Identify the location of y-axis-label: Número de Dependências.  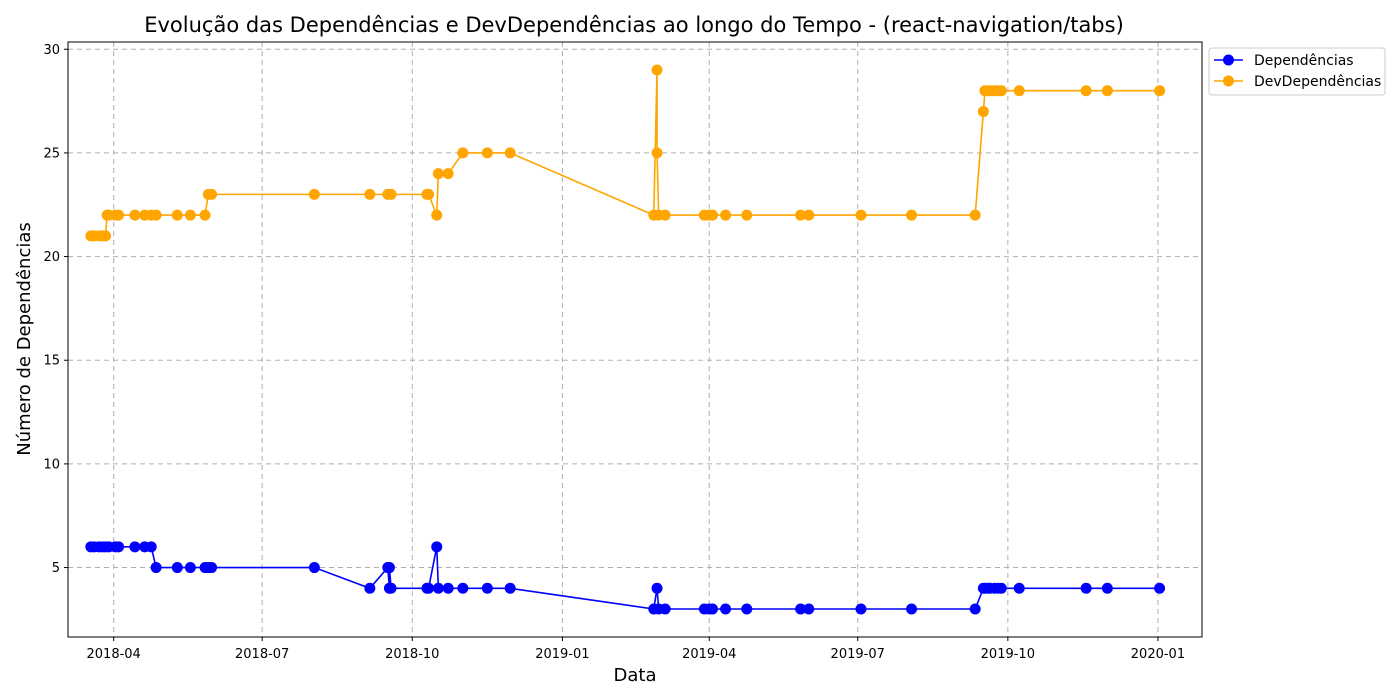
(24, 339).